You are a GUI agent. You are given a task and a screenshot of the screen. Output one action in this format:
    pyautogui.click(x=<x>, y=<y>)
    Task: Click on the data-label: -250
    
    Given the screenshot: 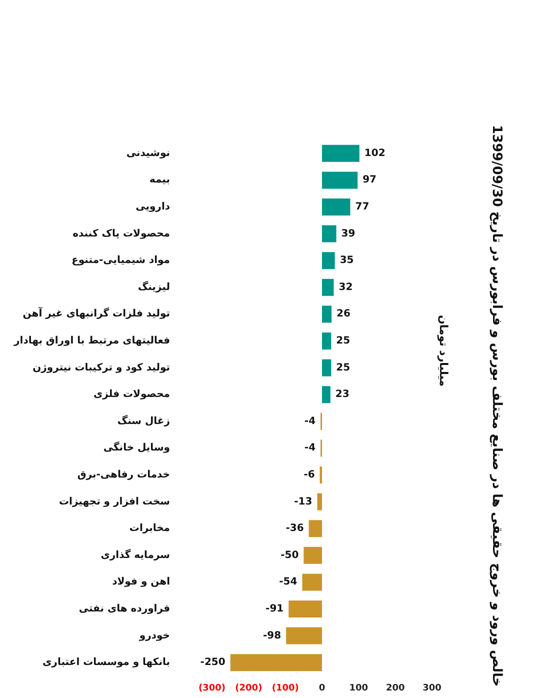 What is the action you would take?
    pyautogui.click(x=213, y=662)
    